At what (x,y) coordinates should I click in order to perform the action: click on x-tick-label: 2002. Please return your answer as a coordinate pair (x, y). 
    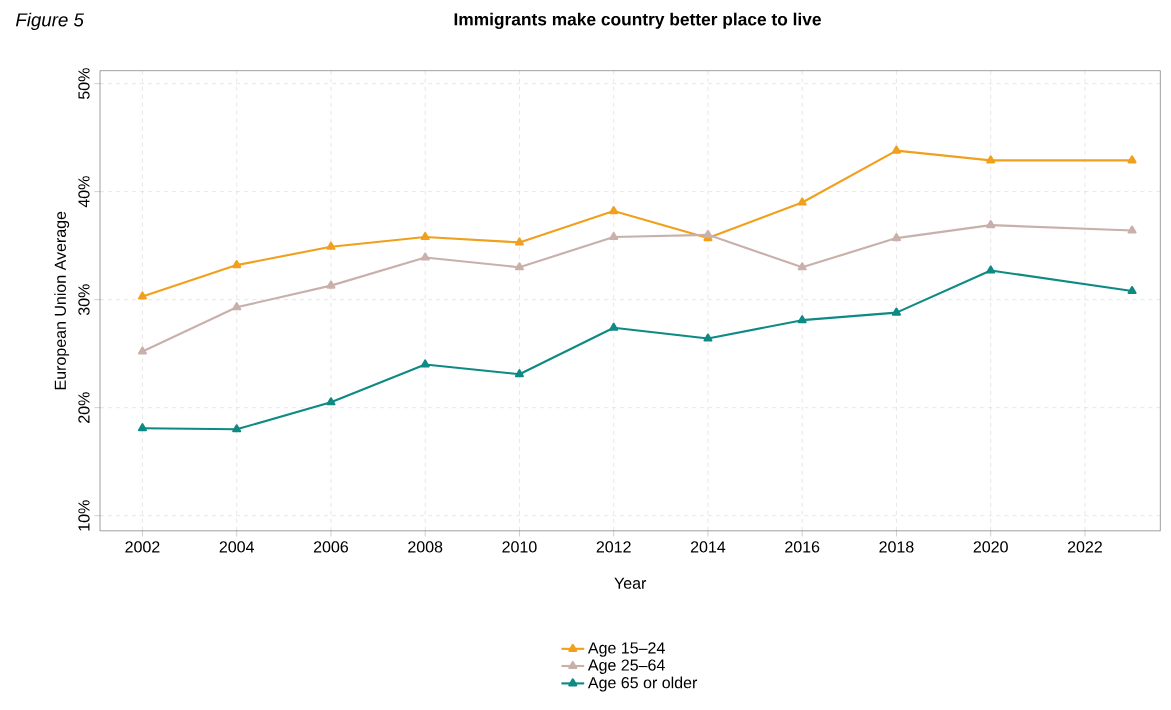
    Looking at the image, I should click on (142, 547).